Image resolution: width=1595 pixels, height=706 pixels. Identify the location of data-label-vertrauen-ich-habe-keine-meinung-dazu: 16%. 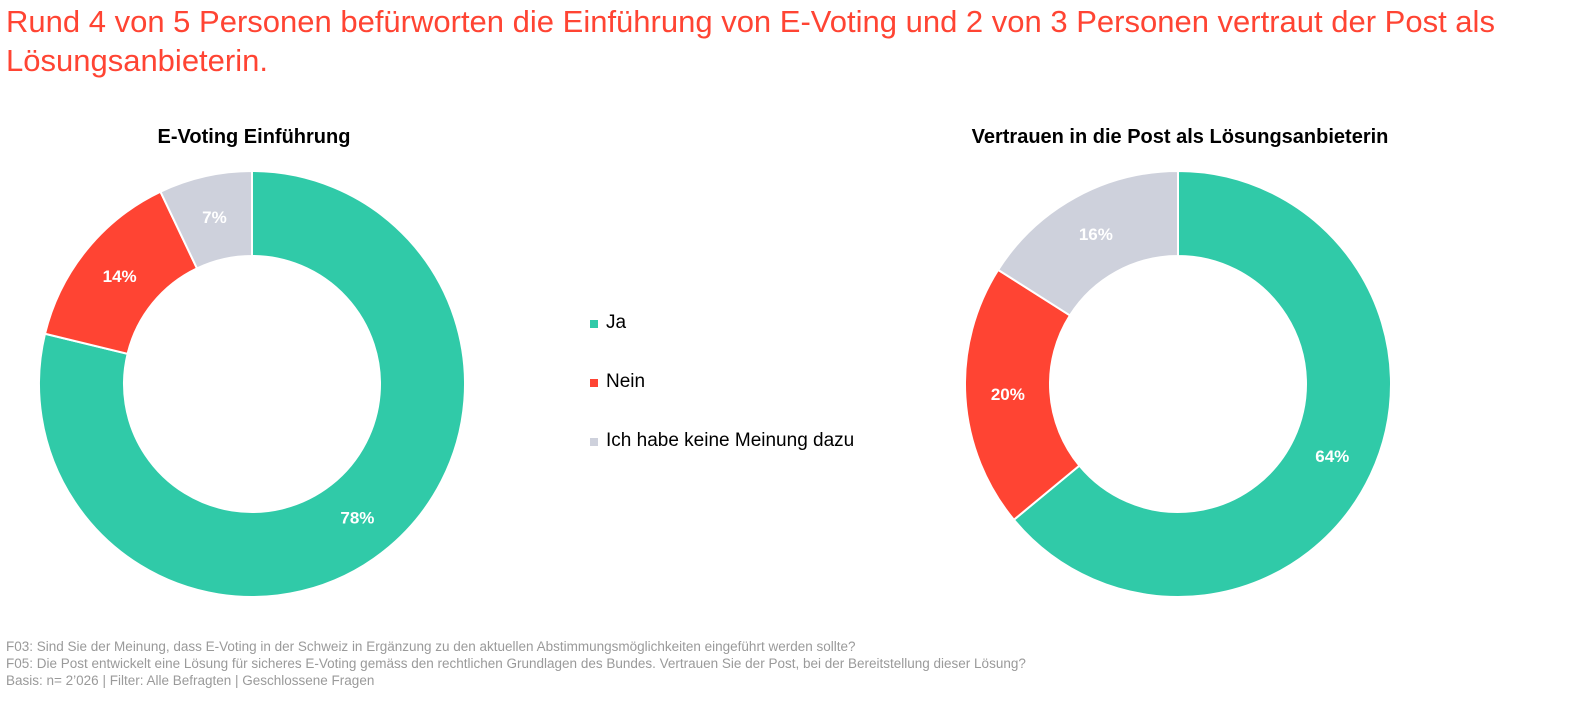
(1096, 234).